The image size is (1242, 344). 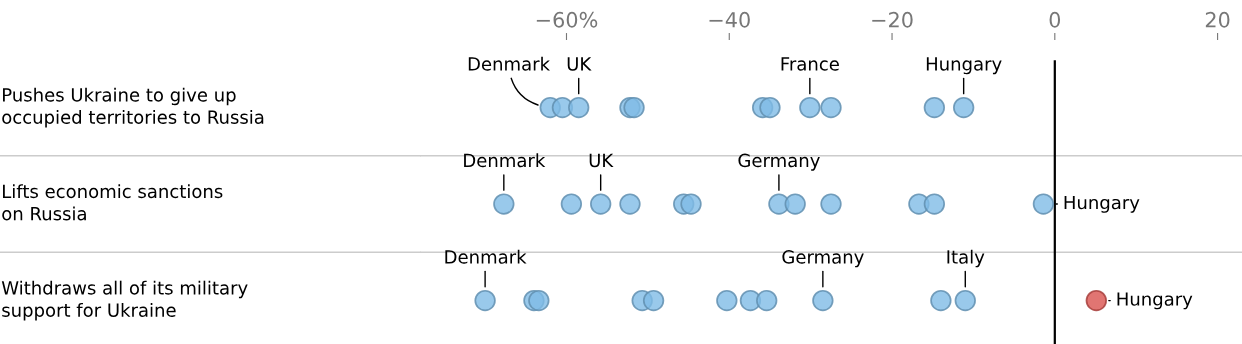 I want to click on y-tick-label: Withdraws all of its military support for Ukraine, so click(x=124, y=300).